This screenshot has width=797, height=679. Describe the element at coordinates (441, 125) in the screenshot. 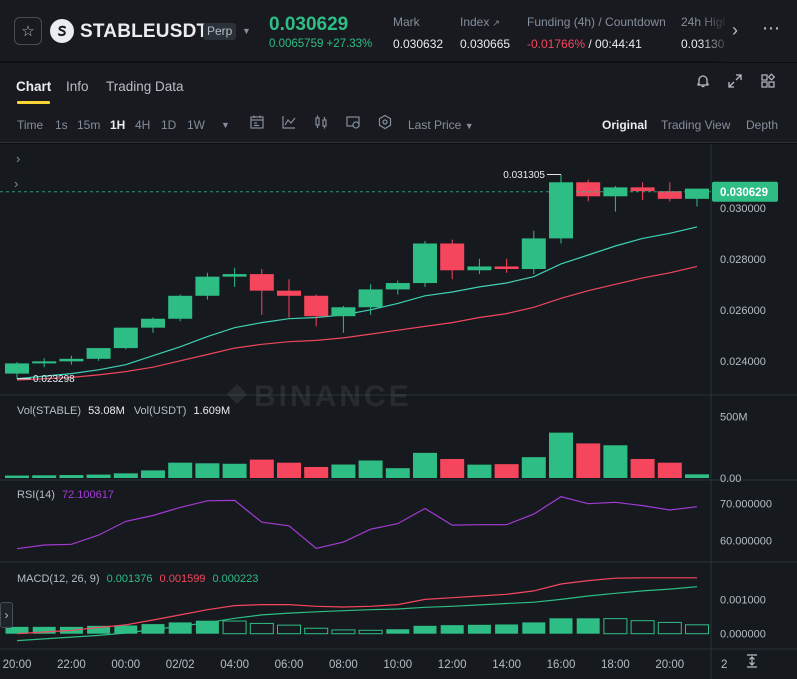

I see `price-type-select: Last Price ▼` at that location.